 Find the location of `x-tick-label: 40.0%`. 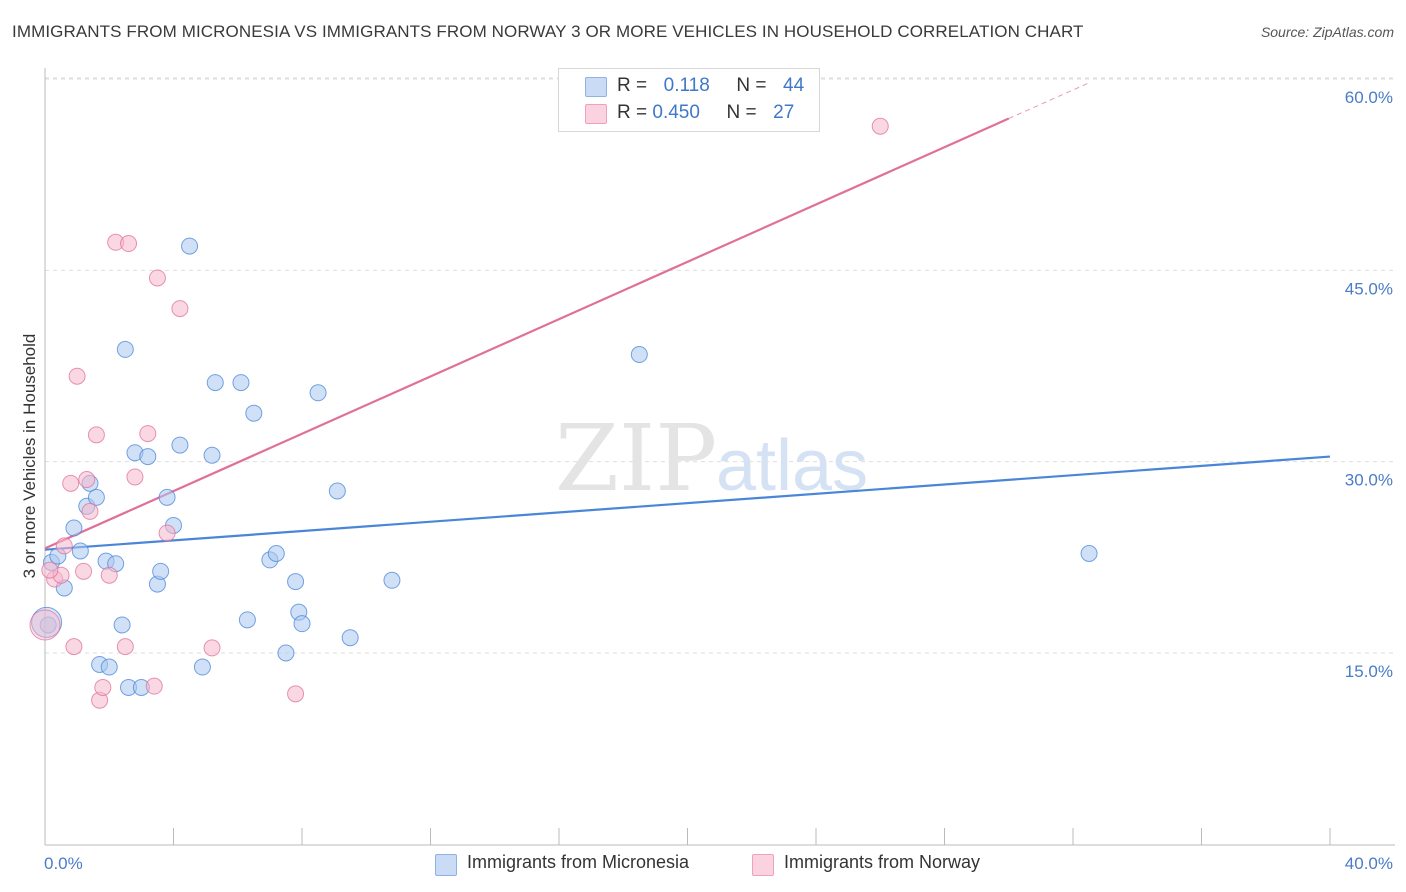

x-tick-label: 40.0% is located at coordinates (1369, 863).